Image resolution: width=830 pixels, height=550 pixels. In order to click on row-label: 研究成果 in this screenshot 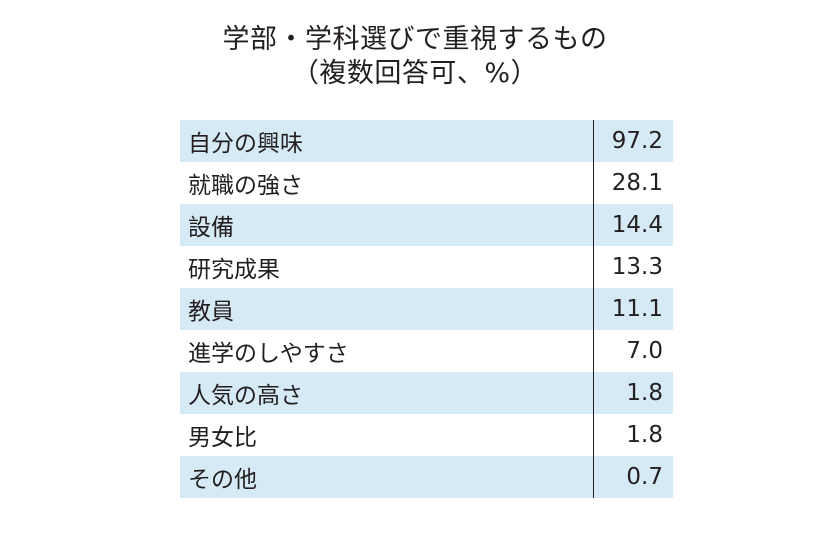, I will do `click(387, 267)`.